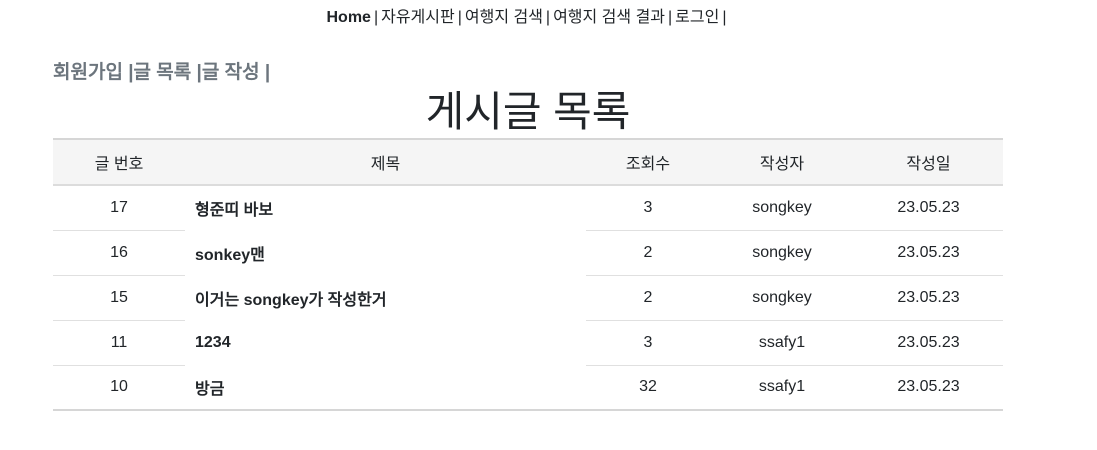 The image size is (1097, 450). I want to click on post-title-cell: 1234, so click(385, 342).